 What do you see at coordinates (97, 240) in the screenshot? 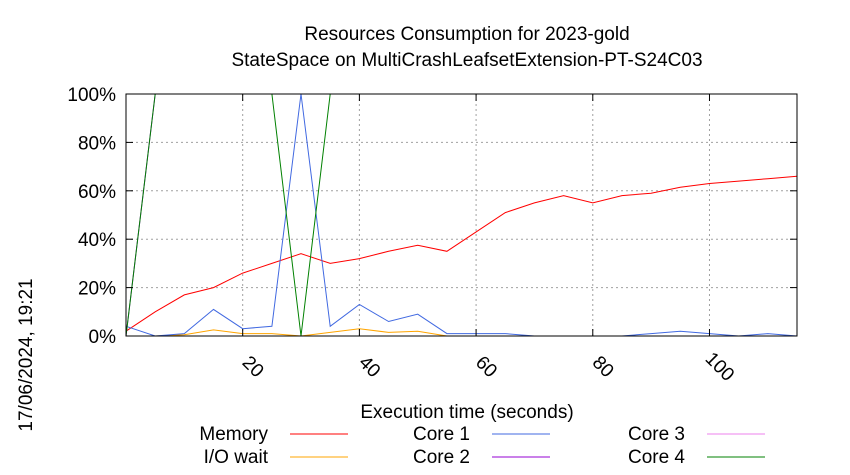
I see `y-tick-label: 40%` at bounding box center [97, 240].